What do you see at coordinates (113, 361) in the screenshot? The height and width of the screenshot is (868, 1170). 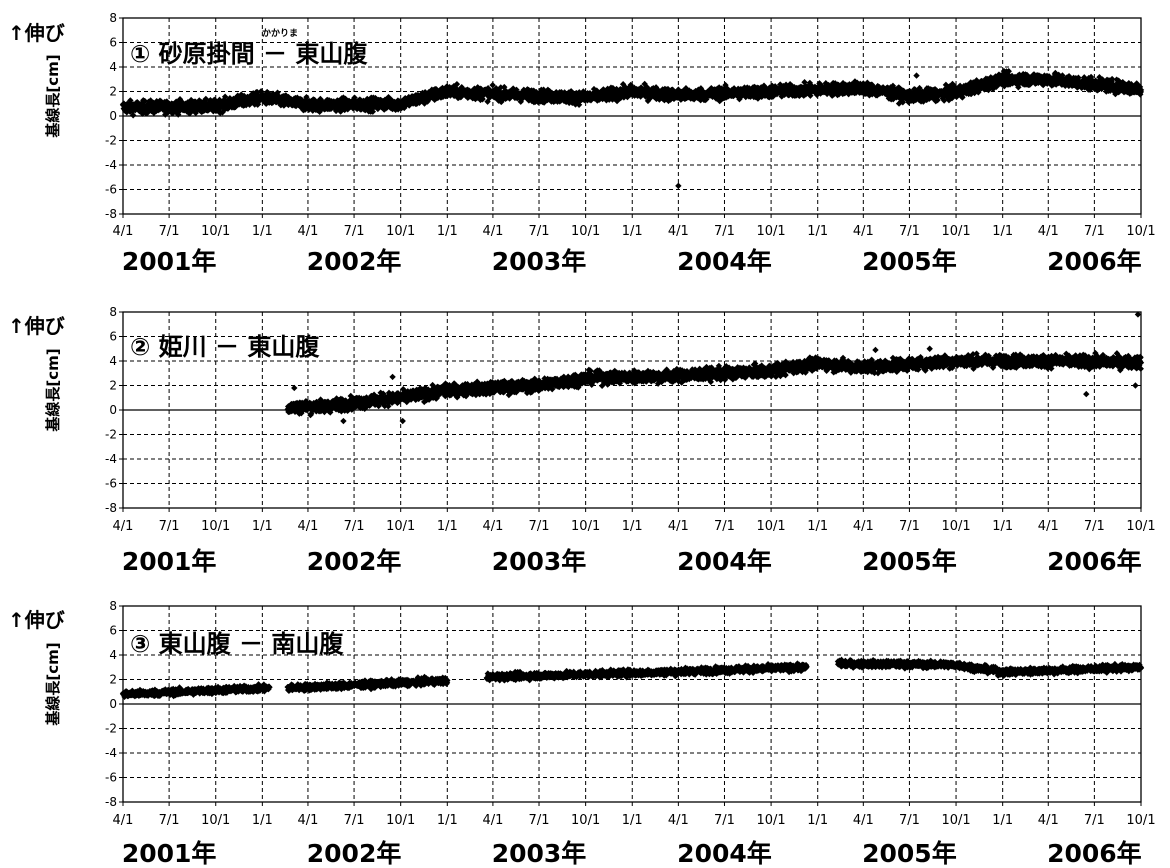 I see `y-tick-label: 4` at bounding box center [113, 361].